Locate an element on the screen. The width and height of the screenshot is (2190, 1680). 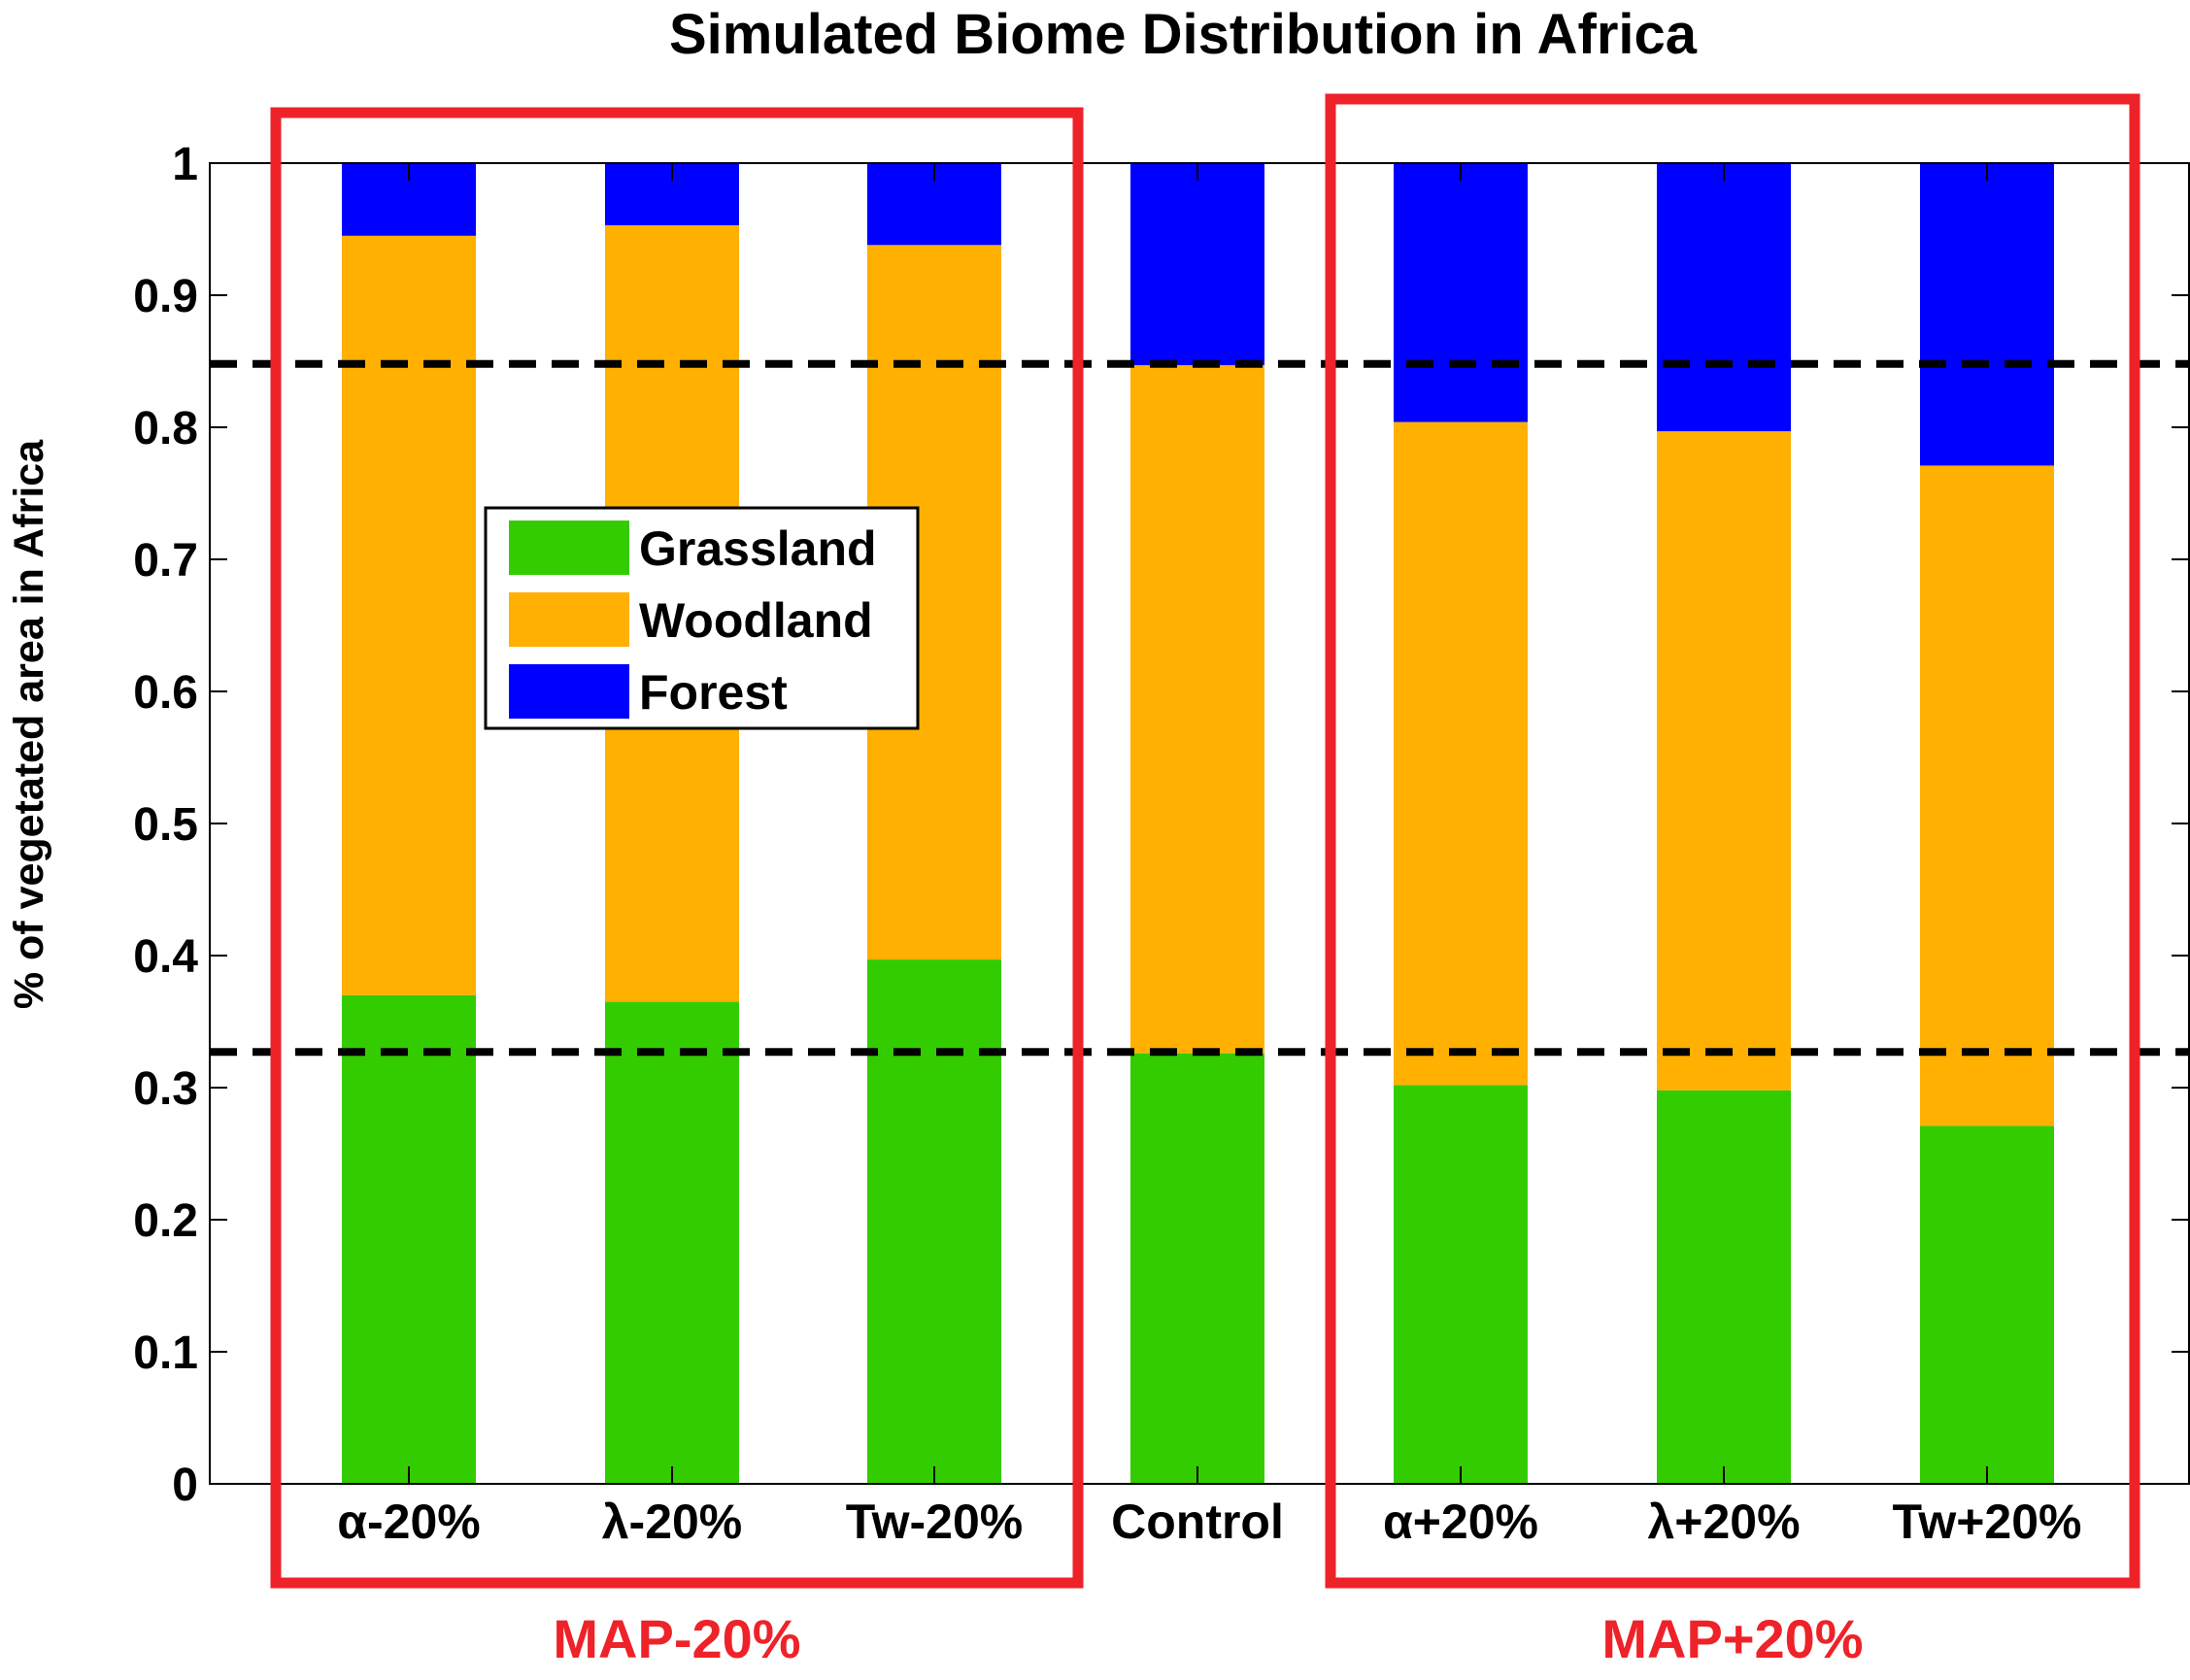
x-tick-label-4: Control is located at coordinates (1197, 1522).